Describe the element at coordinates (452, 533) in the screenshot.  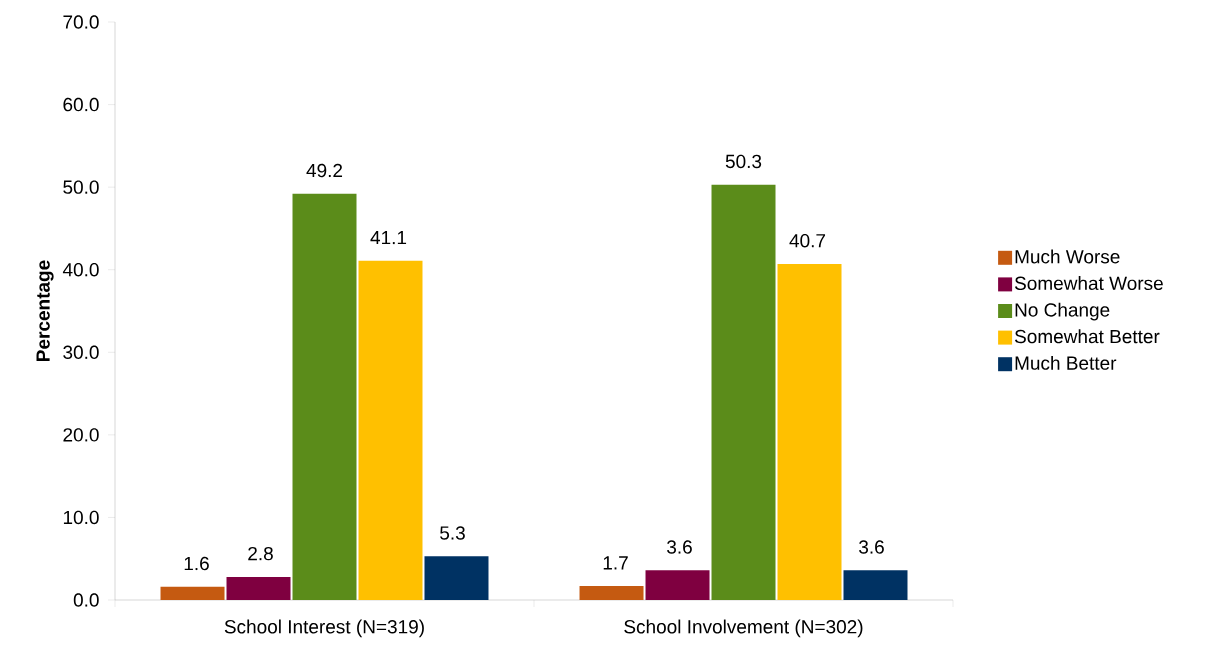
I see `data-label: 5.3` at that location.